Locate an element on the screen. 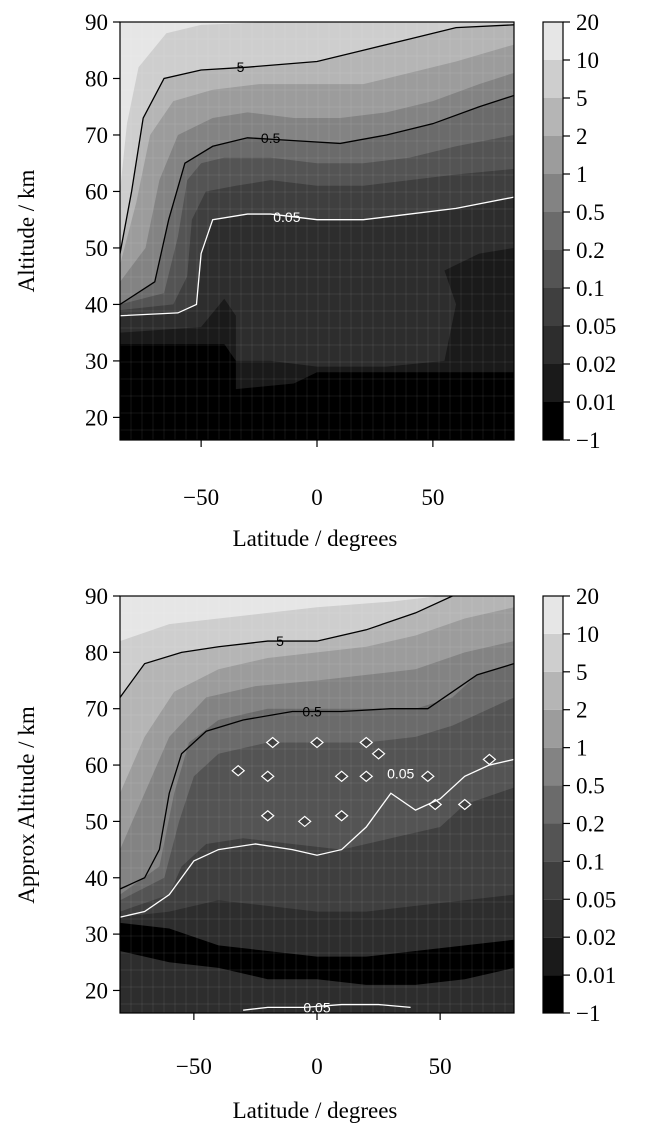  contour-line-0.5 is located at coordinates (317, 199).